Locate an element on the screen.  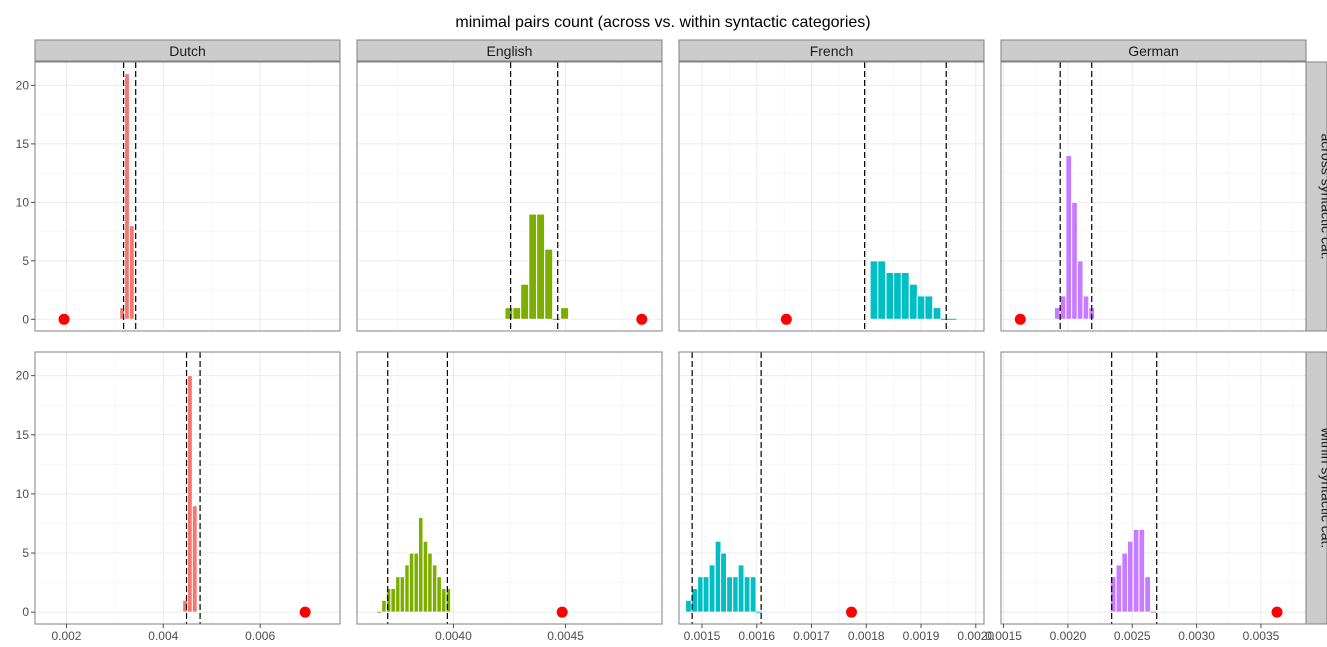
x-tick-label: 0.0016 is located at coordinates (756, 636).